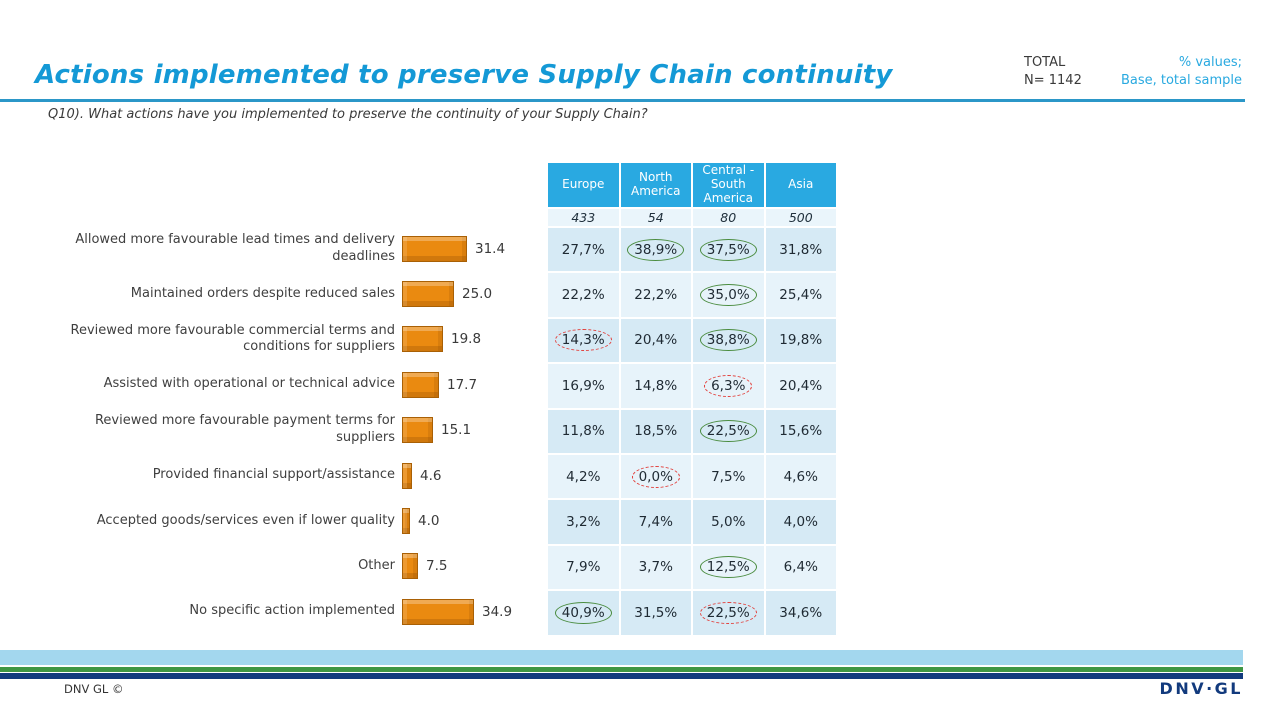  What do you see at coordinates (1045, 62) in the screenshot?
I see `total-label: TOTAL` at bounding box center [1045, 62].